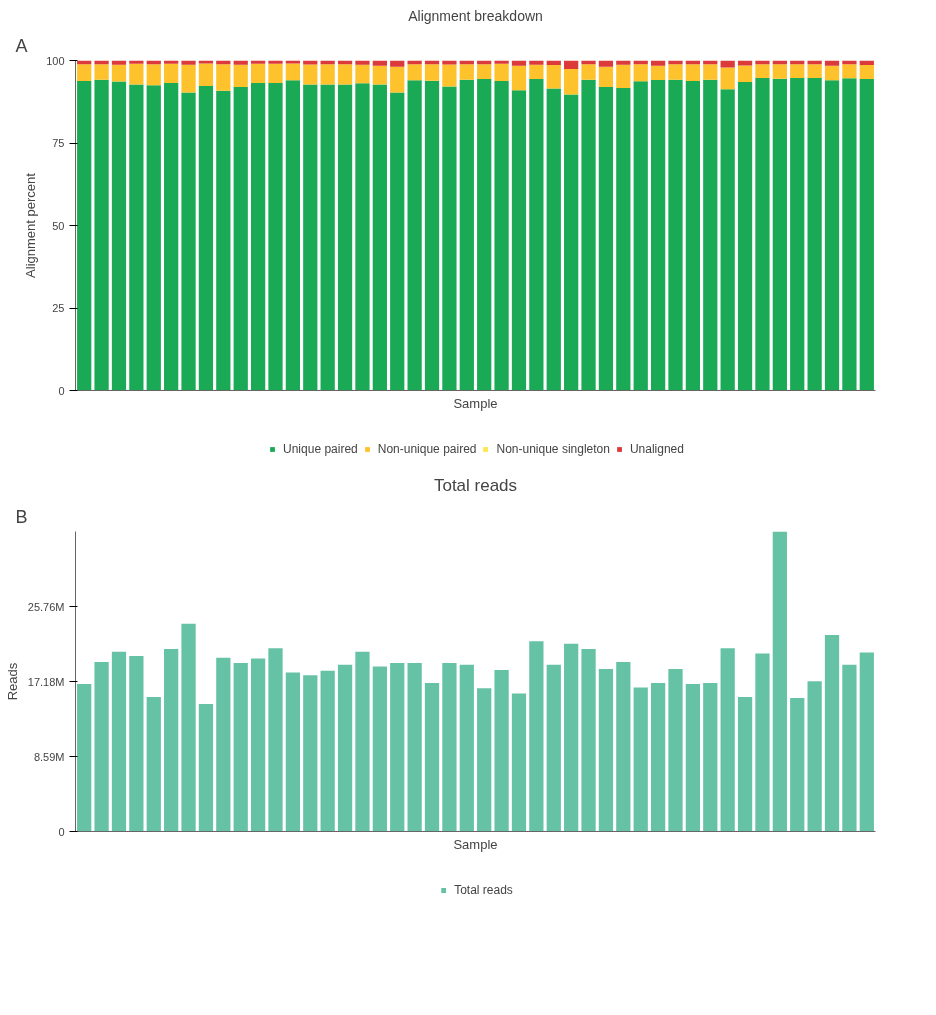 This screenshot has width=936, height=1015. Describe the element at coordinates (21, 45) in the screenshot. I see `text: A` at that location.